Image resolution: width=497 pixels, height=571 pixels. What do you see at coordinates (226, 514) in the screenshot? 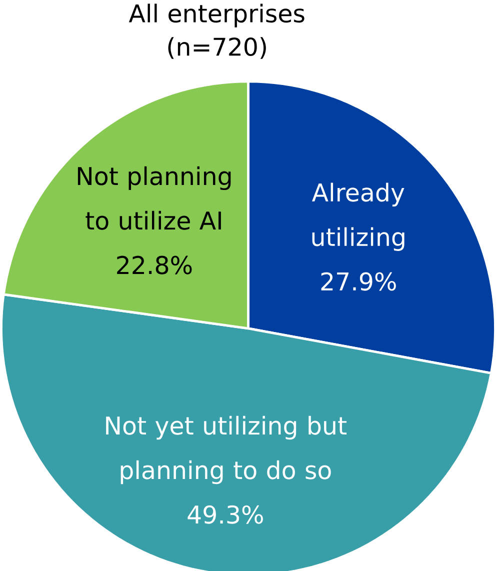
I see `data-label: 49.3%` at bounding box center [226, 514].